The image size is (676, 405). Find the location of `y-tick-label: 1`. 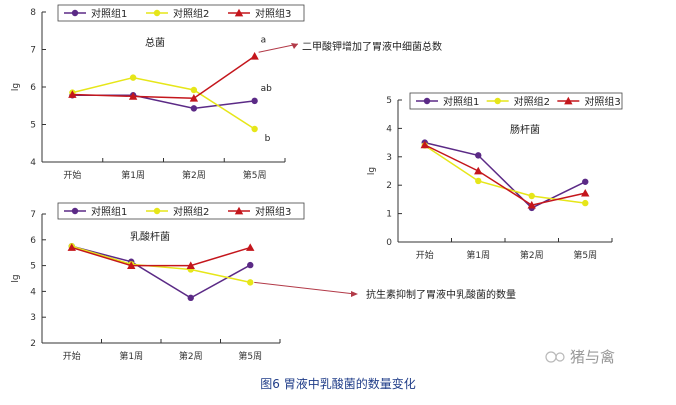

y-tick-label: 1 is located at coordinates (389, 215).